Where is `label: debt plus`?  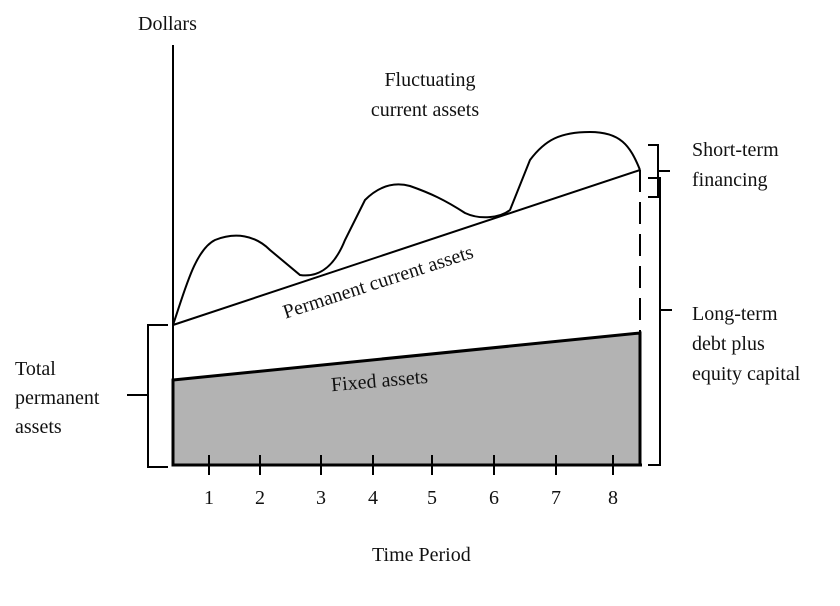 label: debt plus is located at coordinates (728, 344).